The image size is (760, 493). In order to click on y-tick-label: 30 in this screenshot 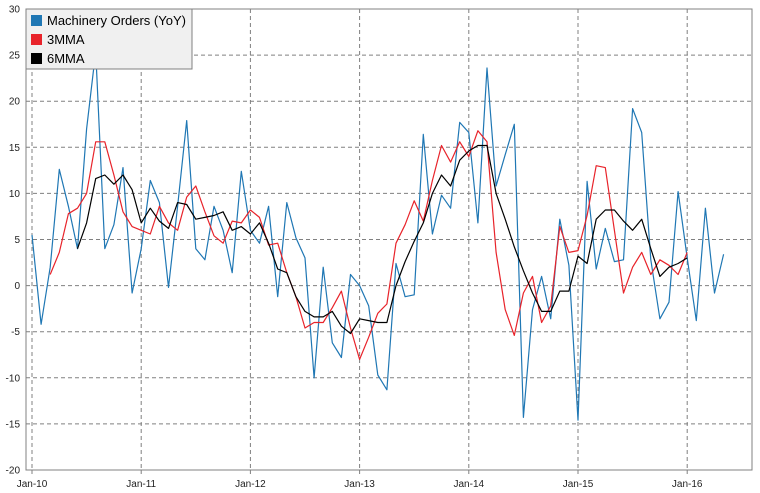, I will do `click(15, 10)`.